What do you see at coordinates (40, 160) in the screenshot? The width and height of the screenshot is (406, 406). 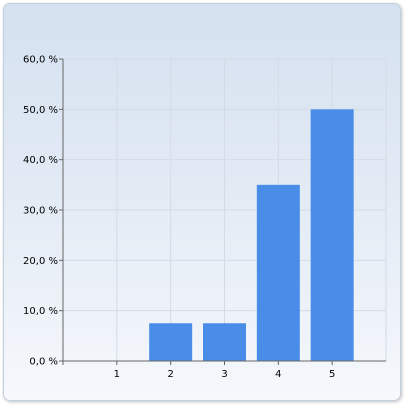 I see `y-tick-label: 40,0 %` at bounding box center [40, 160].